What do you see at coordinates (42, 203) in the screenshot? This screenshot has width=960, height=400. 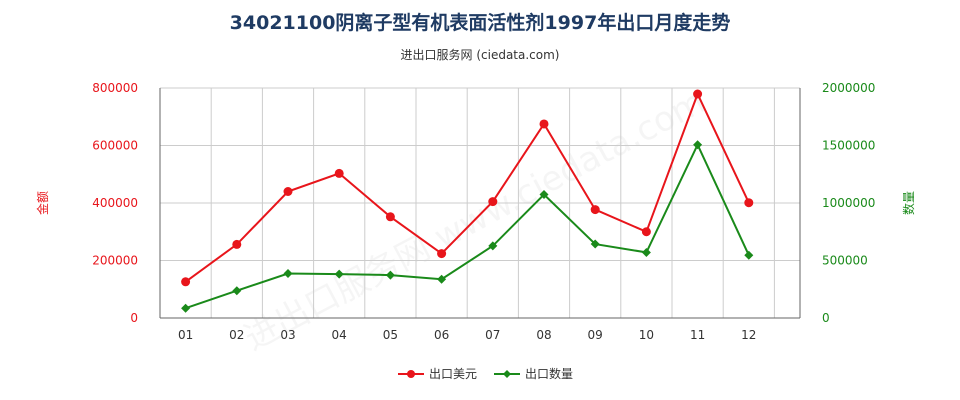 I see `y-left-axis-title: 金额` at bounding box center [42, 203].